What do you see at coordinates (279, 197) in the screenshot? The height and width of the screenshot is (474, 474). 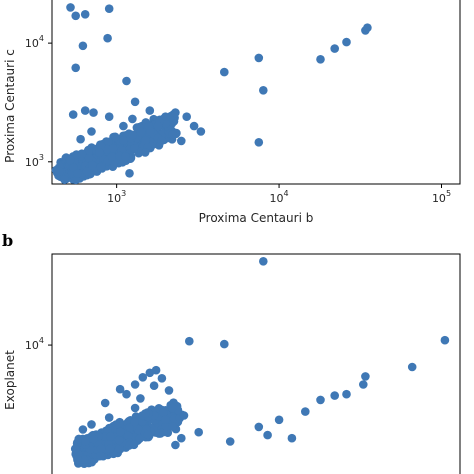 I see `x-tick-label: 10⁴` at bounding box center [279, 197].